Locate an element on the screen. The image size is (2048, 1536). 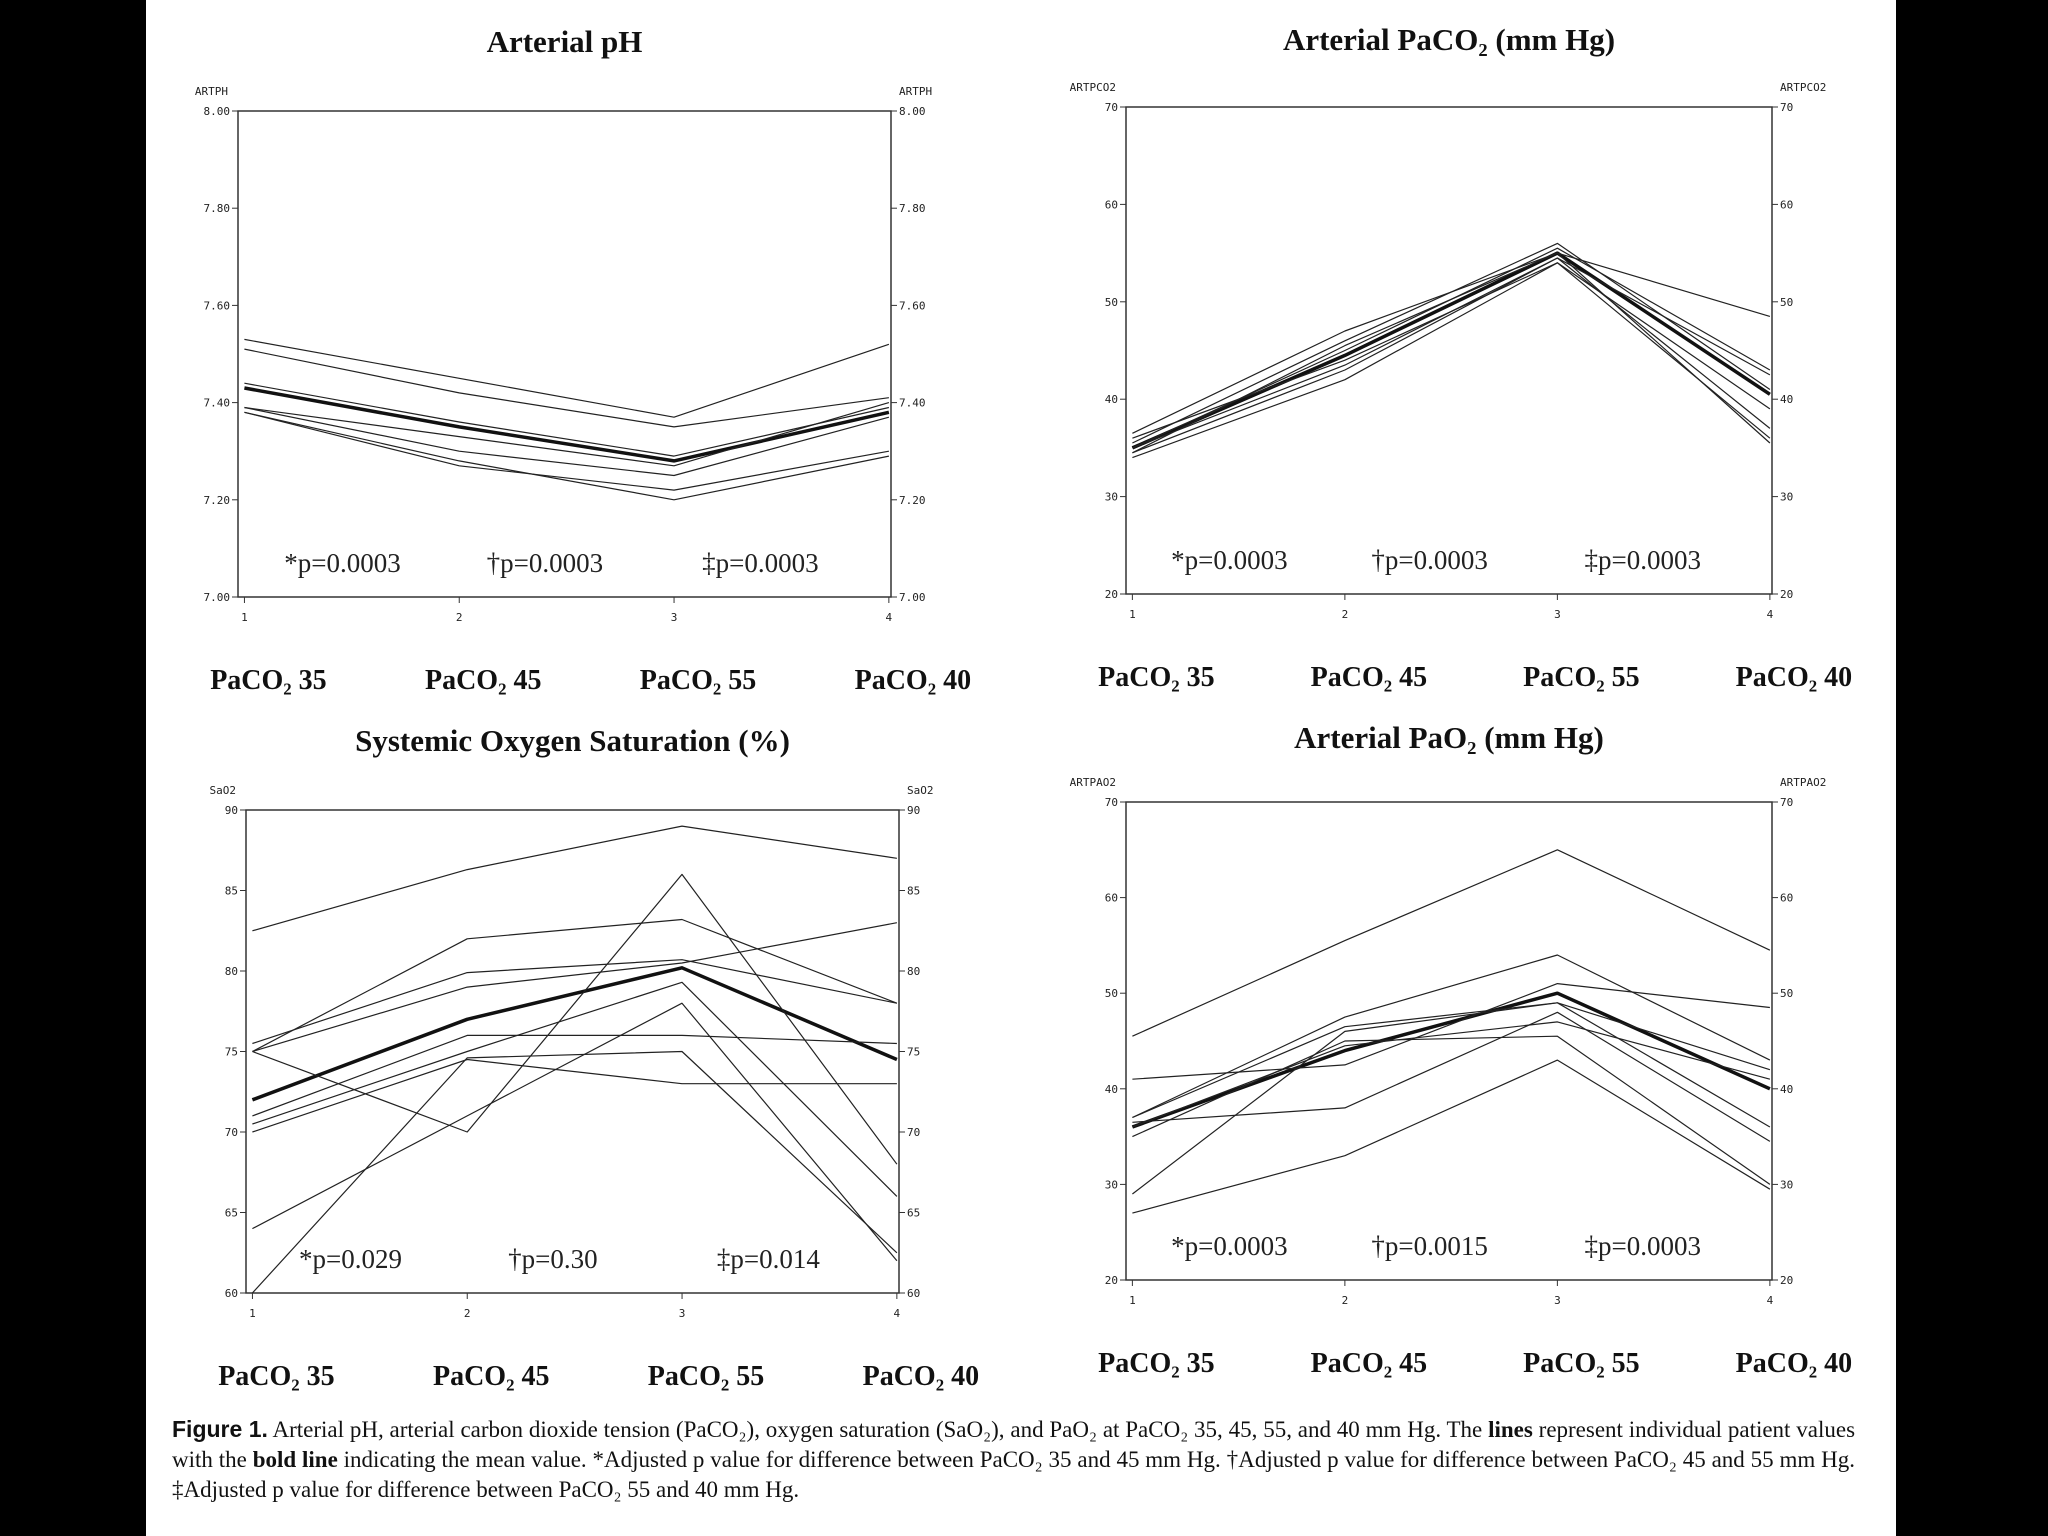
y2-tick-label: 85 is located at coordinates (913, 891).